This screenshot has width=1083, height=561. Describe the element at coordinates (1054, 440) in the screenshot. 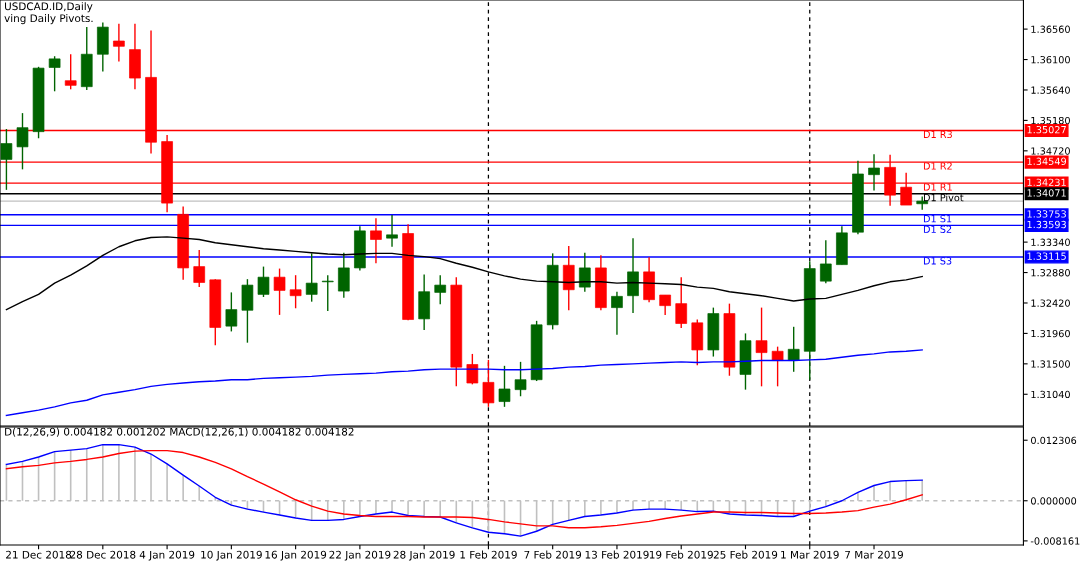

I see `y-tick-label: 0.012306` at that location.